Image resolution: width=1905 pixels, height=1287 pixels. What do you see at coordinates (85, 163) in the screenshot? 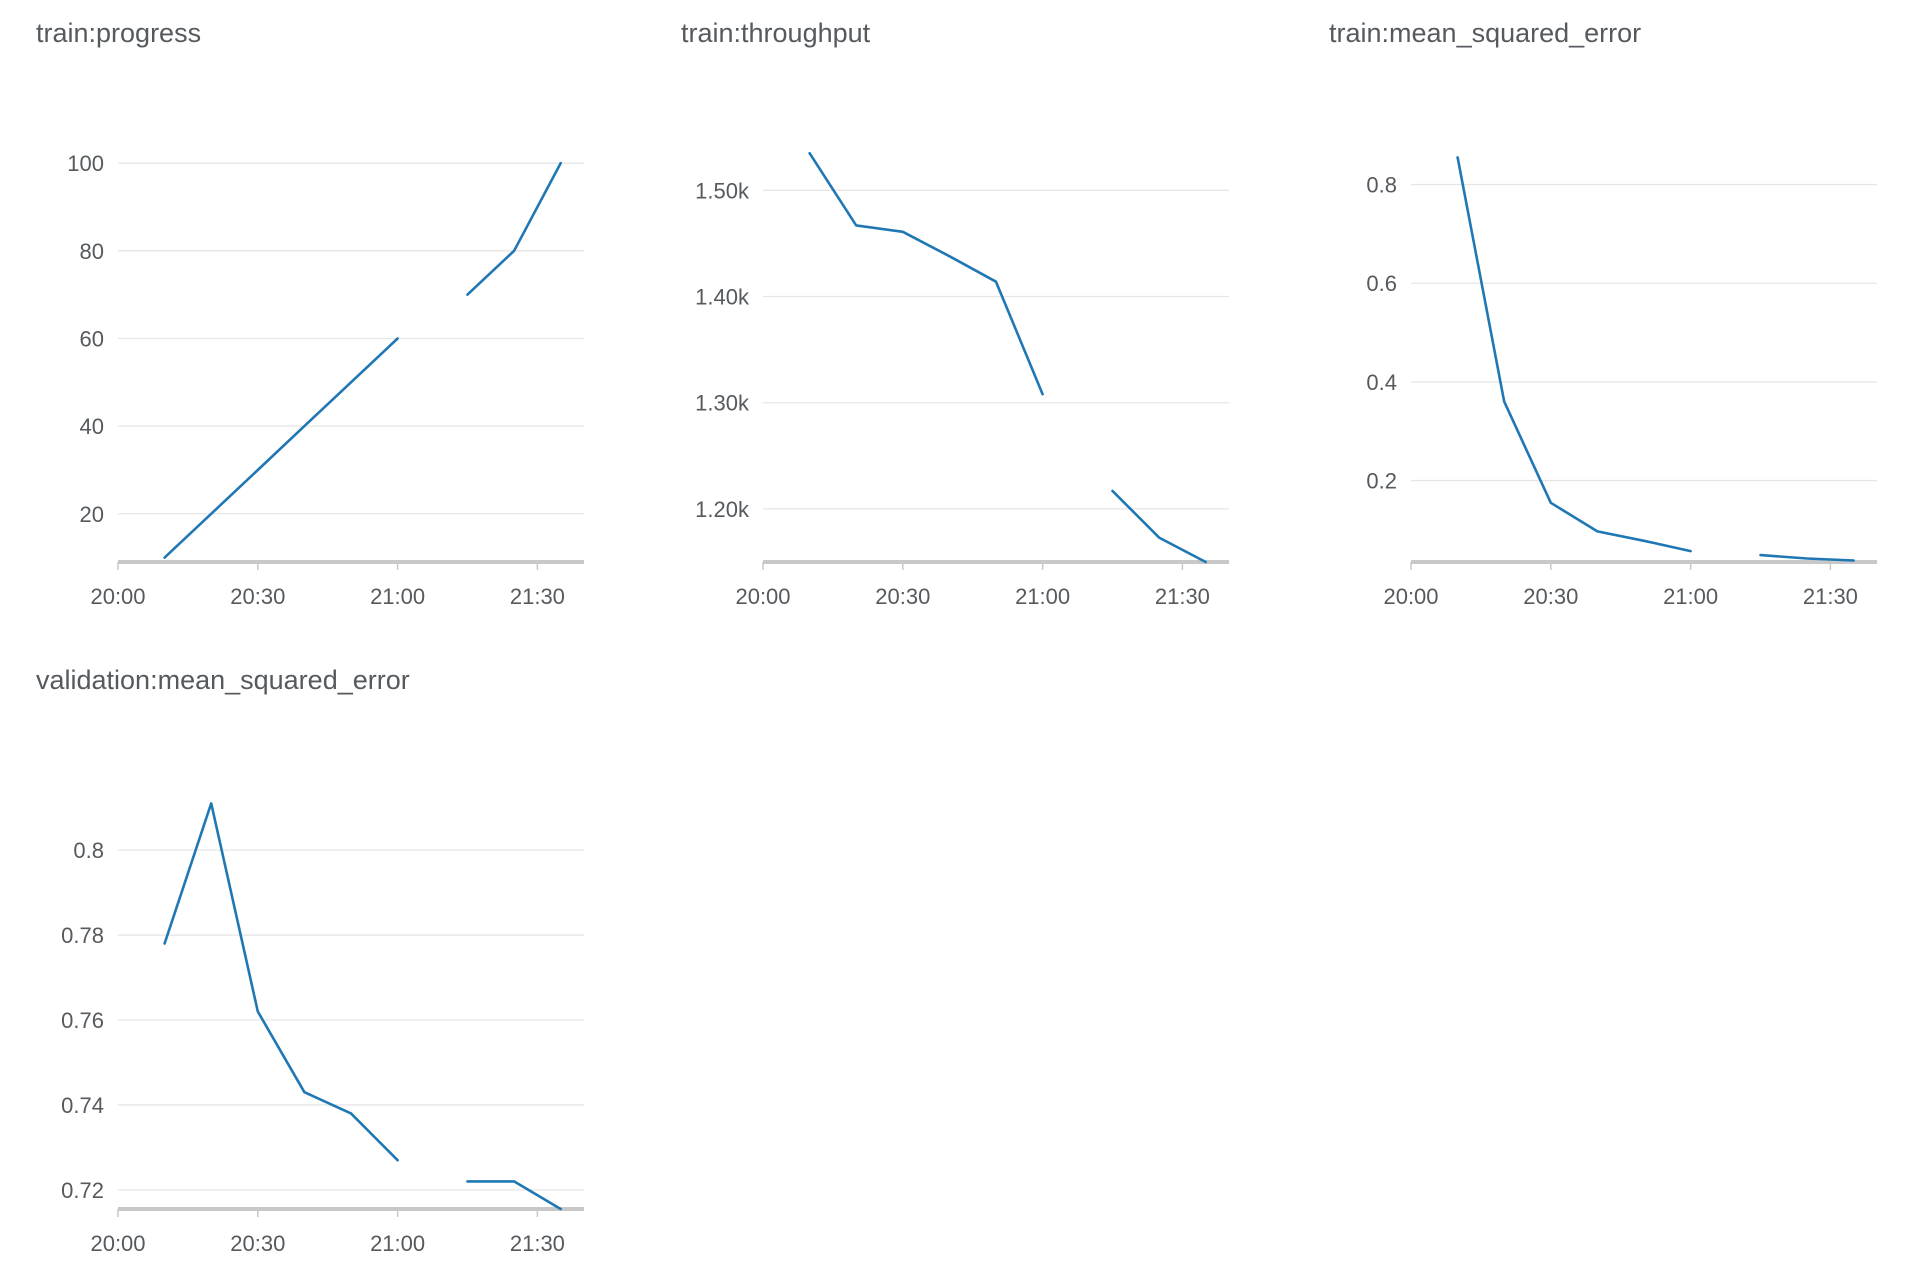
I see `y-tick-label: 100` at bounding box center [85, 163].